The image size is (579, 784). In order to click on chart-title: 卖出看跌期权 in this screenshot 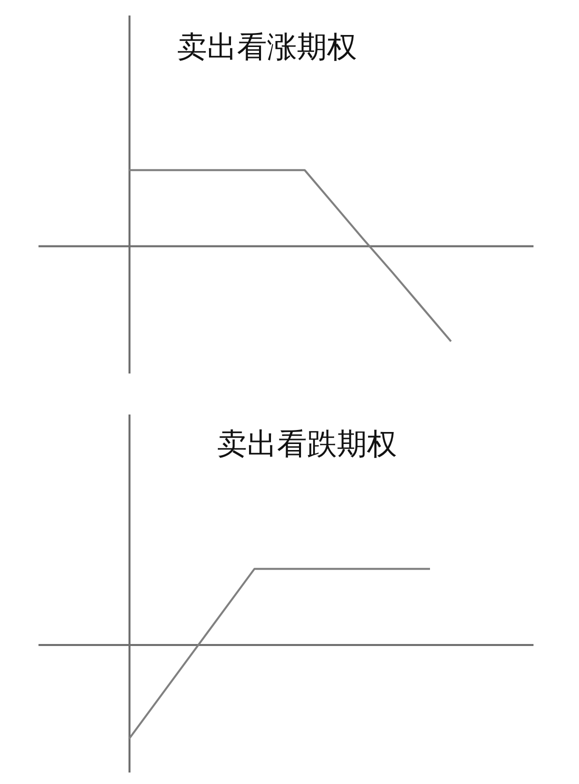, I will do `click(307, 444)`.